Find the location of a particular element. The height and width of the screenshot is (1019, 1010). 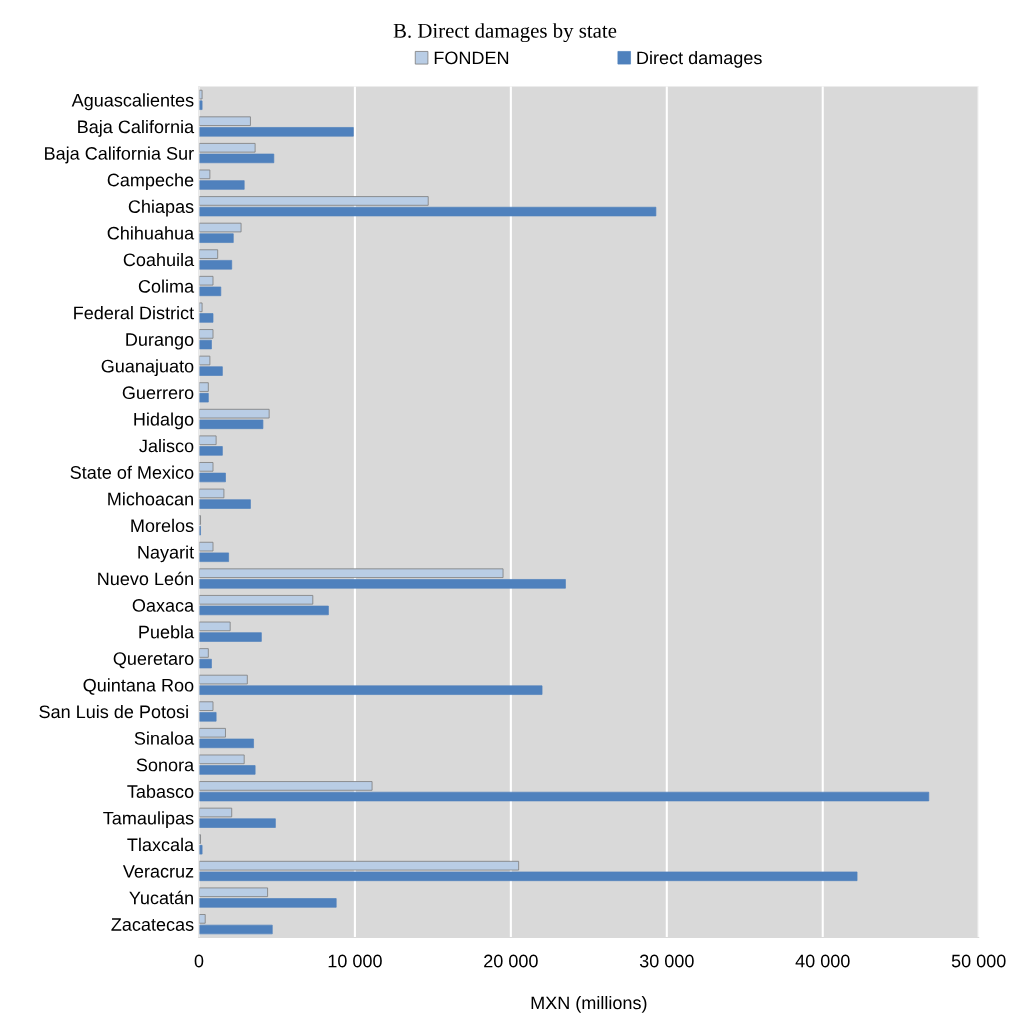

y-tick-label: Federal District is located at coordinates (134, 313).